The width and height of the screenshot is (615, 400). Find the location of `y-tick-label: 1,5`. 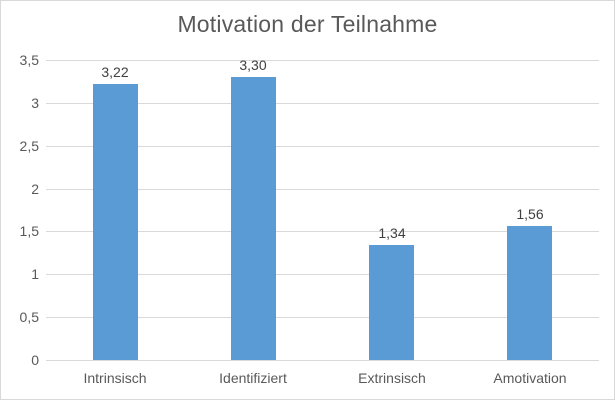

y-tick-label: 1,5 is located at coordinates (29, 231).